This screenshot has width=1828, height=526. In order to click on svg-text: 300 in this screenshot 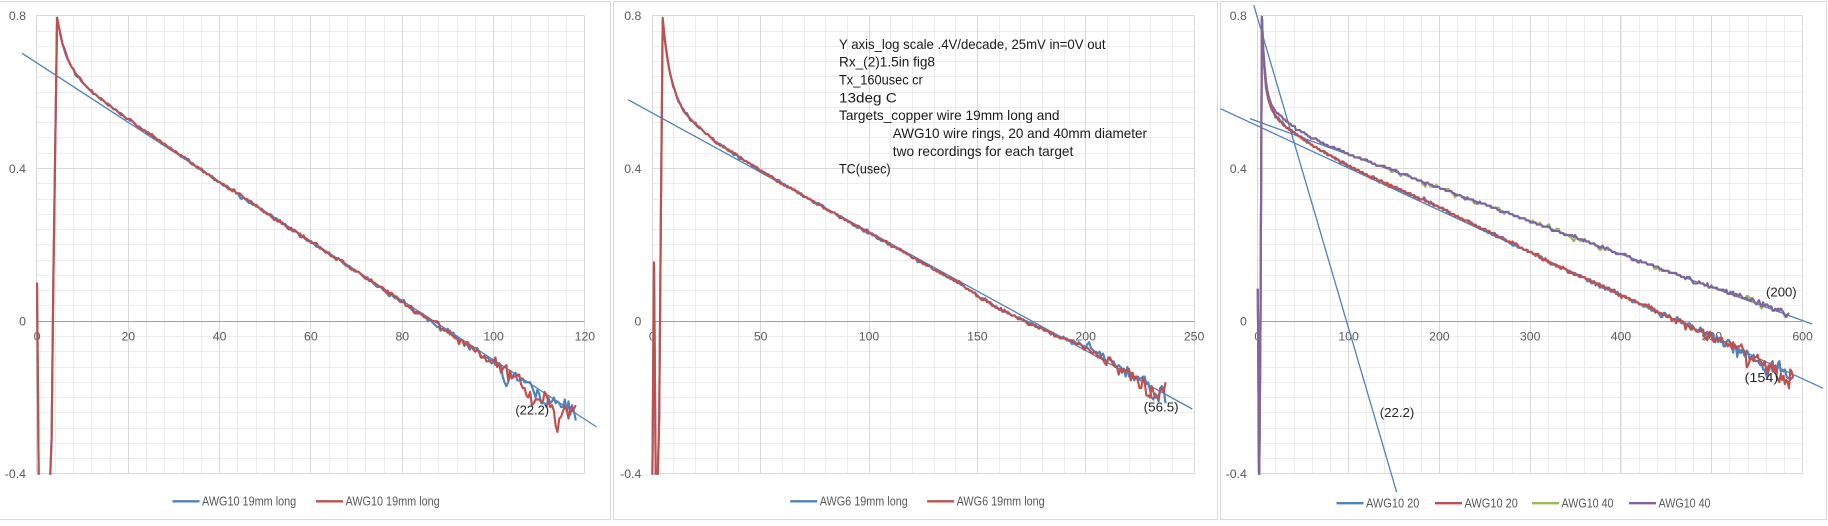, I will do `click(1530, 337)`.